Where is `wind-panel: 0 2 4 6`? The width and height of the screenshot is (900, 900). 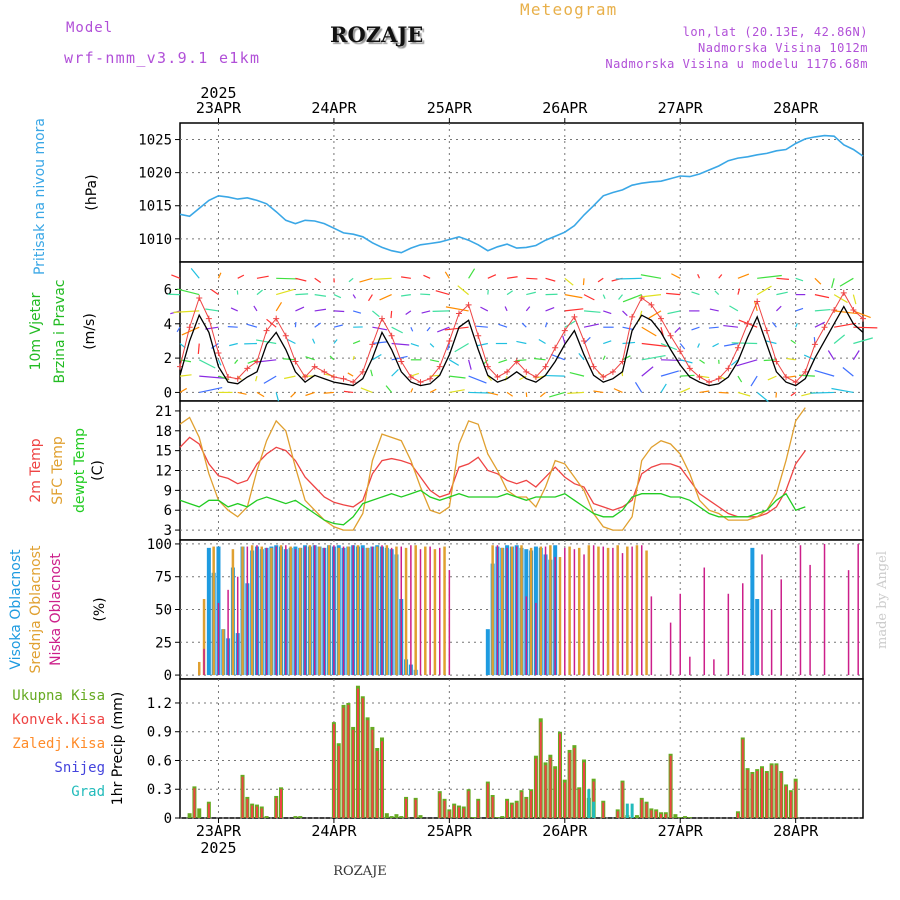
wind-panel: 0 2 4 6 is located at coordinates (514, 331).